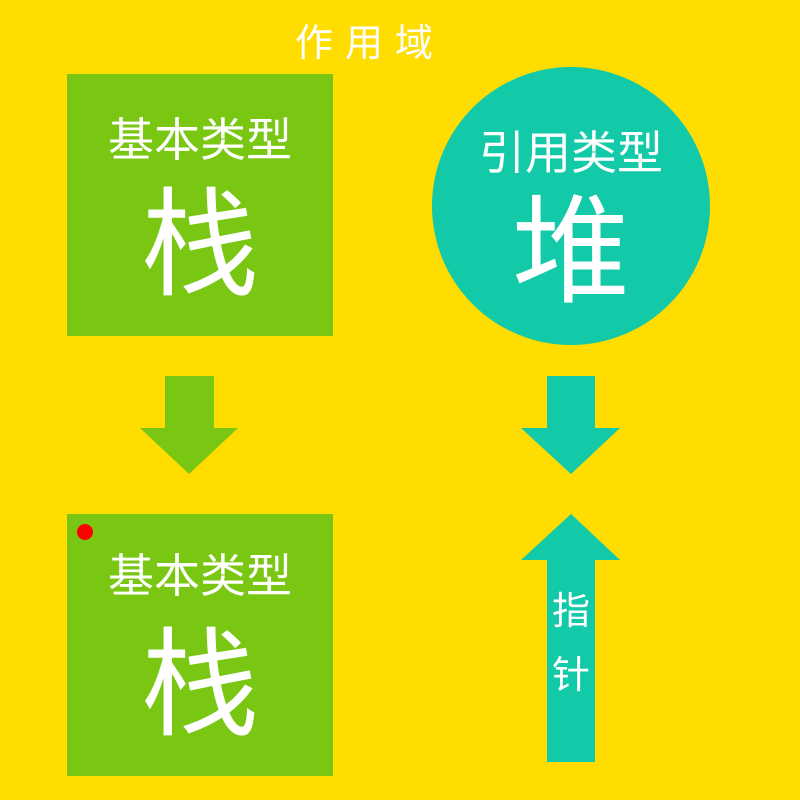  I want to click on diagram-title: 作用域, so click(369, 43).